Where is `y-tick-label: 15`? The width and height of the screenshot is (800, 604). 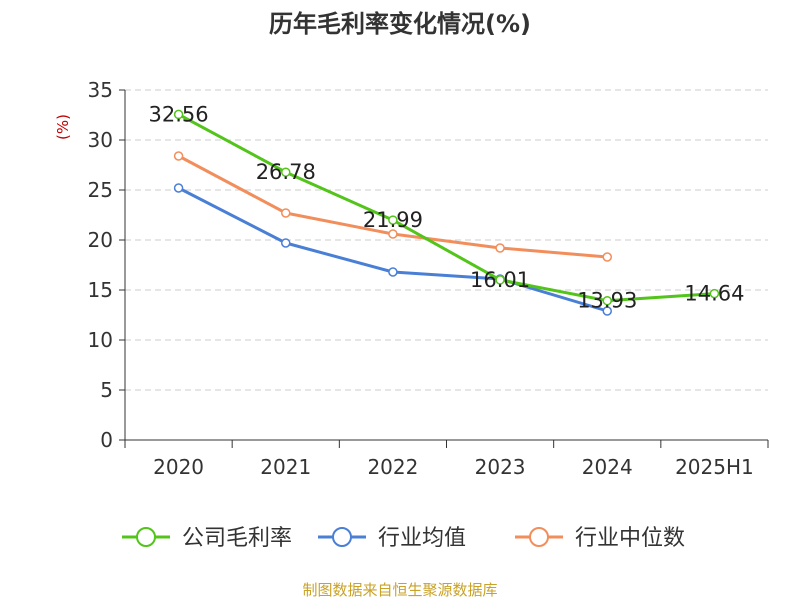
y-tick-label: 15 is located at coordinates (100, 290).